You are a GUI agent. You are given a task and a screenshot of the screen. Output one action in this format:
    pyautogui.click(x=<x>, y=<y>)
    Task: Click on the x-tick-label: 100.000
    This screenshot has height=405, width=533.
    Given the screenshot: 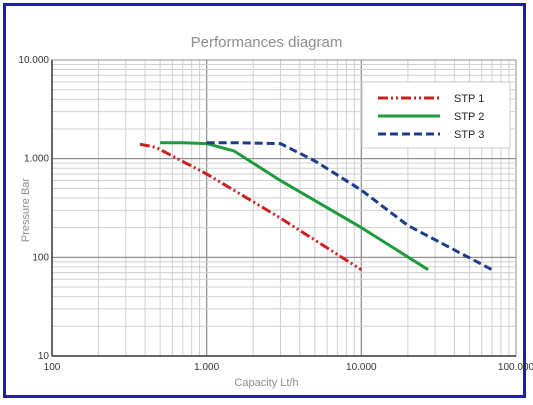 What is the action you would take?
    pyautogui.click(x=515, y=367)
    